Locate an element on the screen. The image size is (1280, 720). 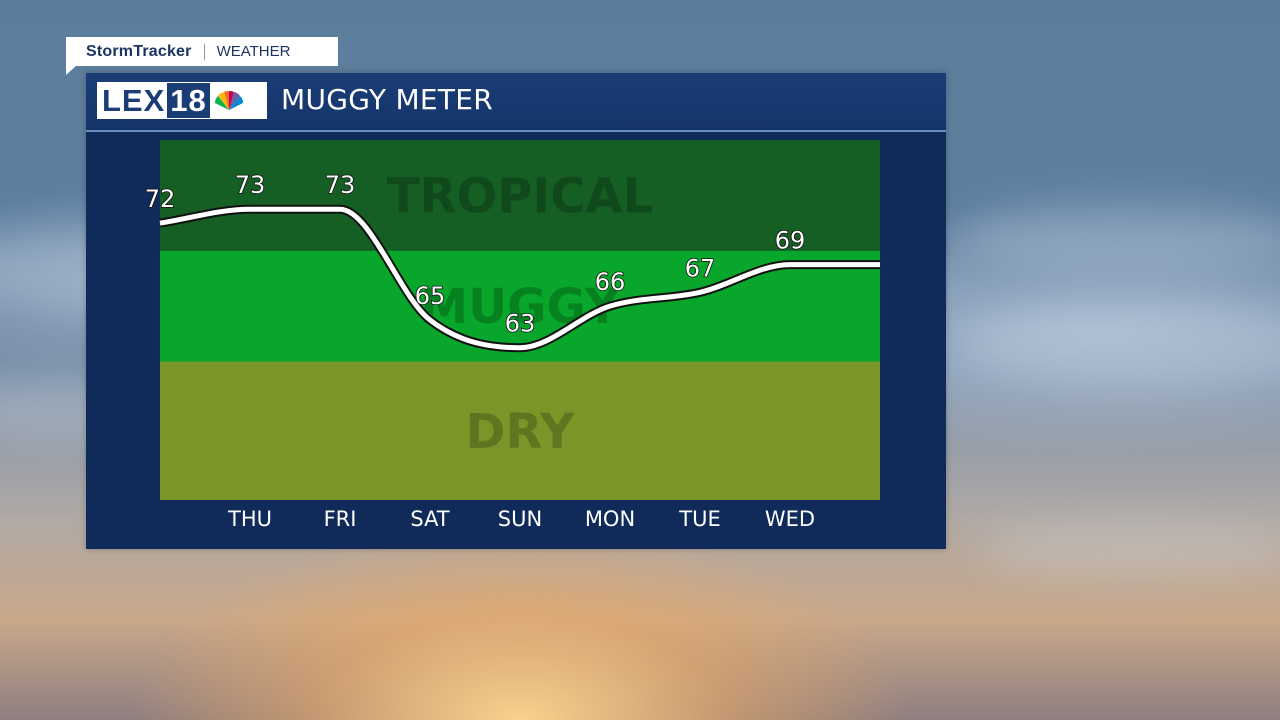
data-label: 65 is located at coordinates (430, 296).